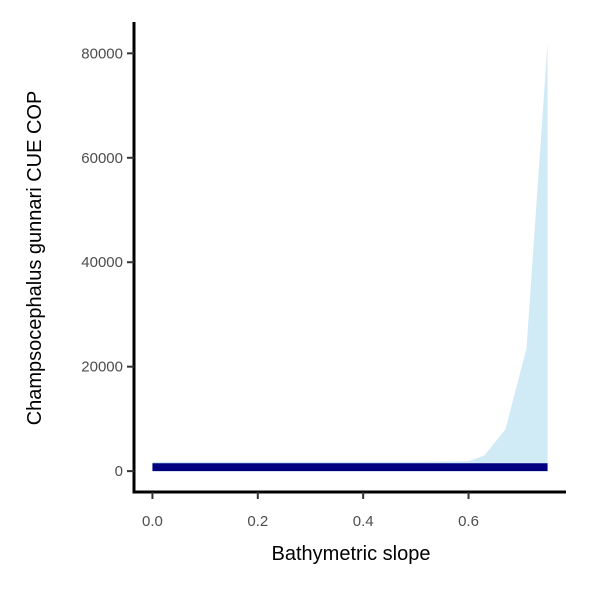 This screenshot has height=590, width=590. What do you see at coordinates (152, 521) in the screenshot?
I see `x-tick-label: 0.0` at bounding box center [152, 521].